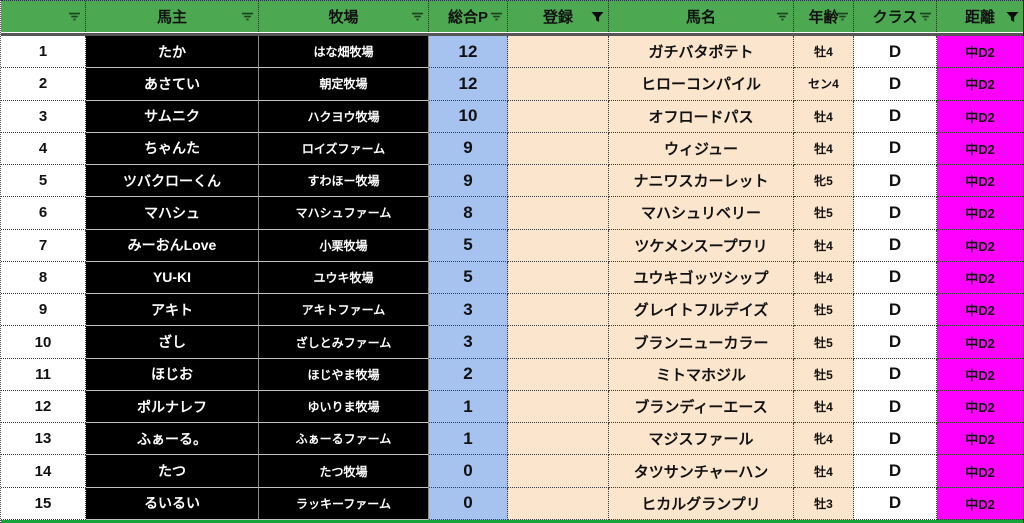  What do you see at coordinates (344, 181) in the screenshot?
I see `farm-cell: すわほー牧場` at bounding box center [344, 181].